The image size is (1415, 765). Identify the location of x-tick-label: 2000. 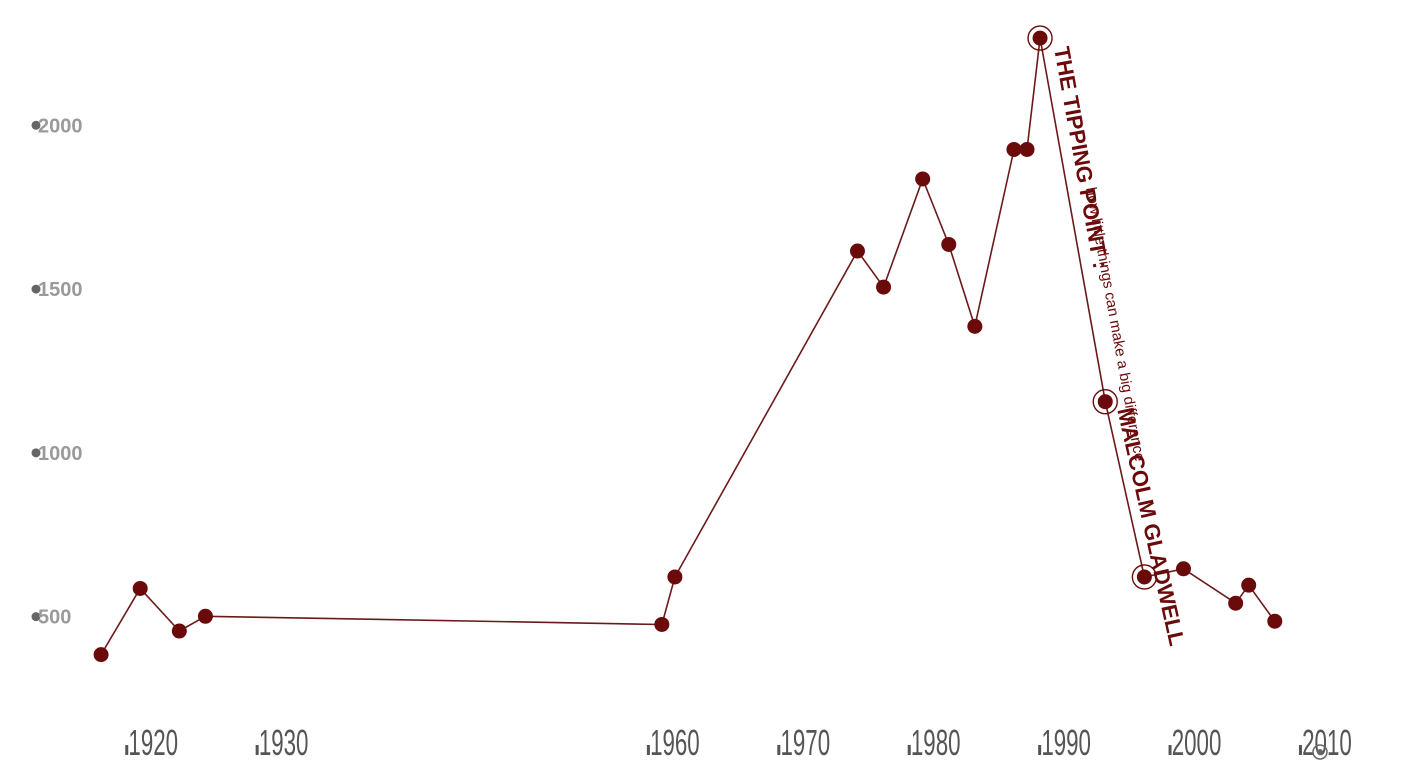
(1197, 744).